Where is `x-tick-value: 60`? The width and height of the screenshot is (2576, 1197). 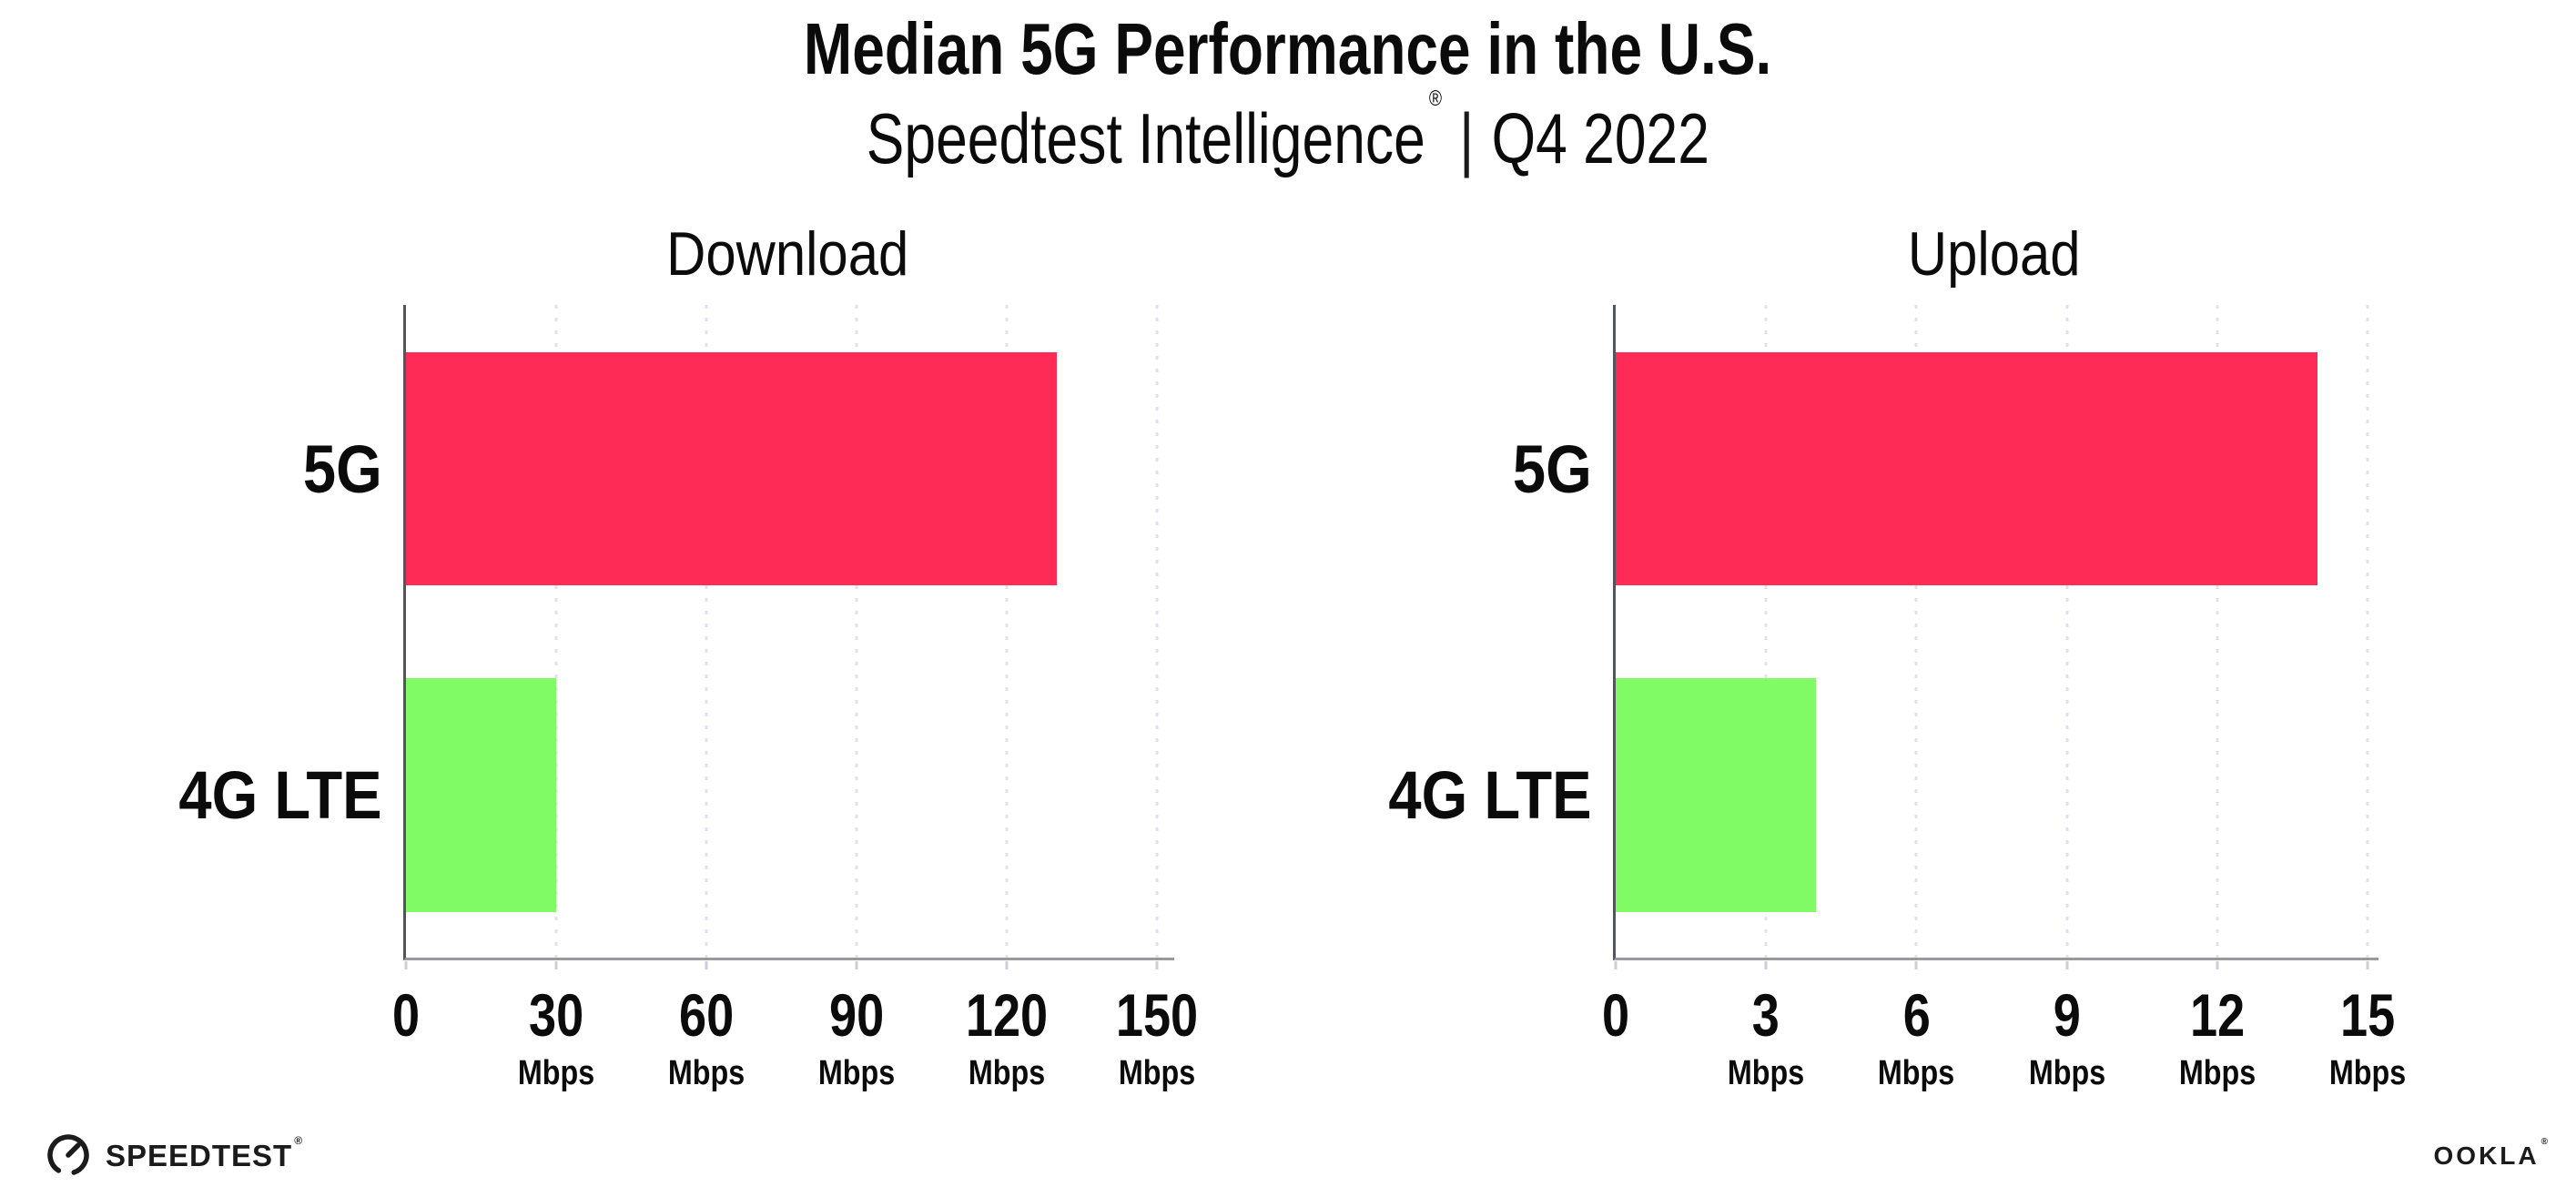 x-tick-value: 60 is located at coordinates (706, 1015).